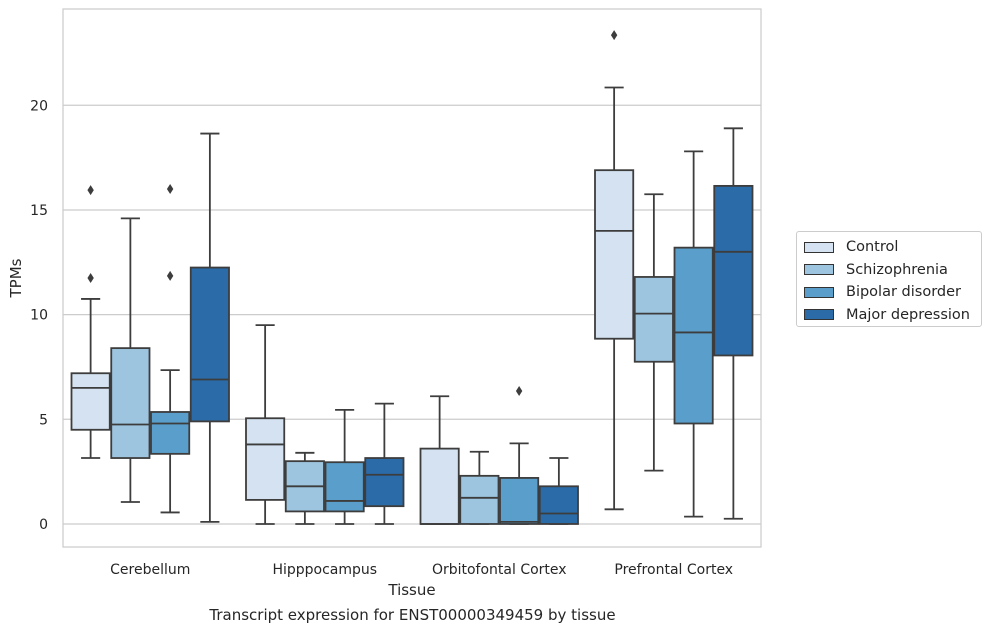  Describe the element at coordinates (43, 420) in the screenshot. I see `y-tick-label: 5` at that location.